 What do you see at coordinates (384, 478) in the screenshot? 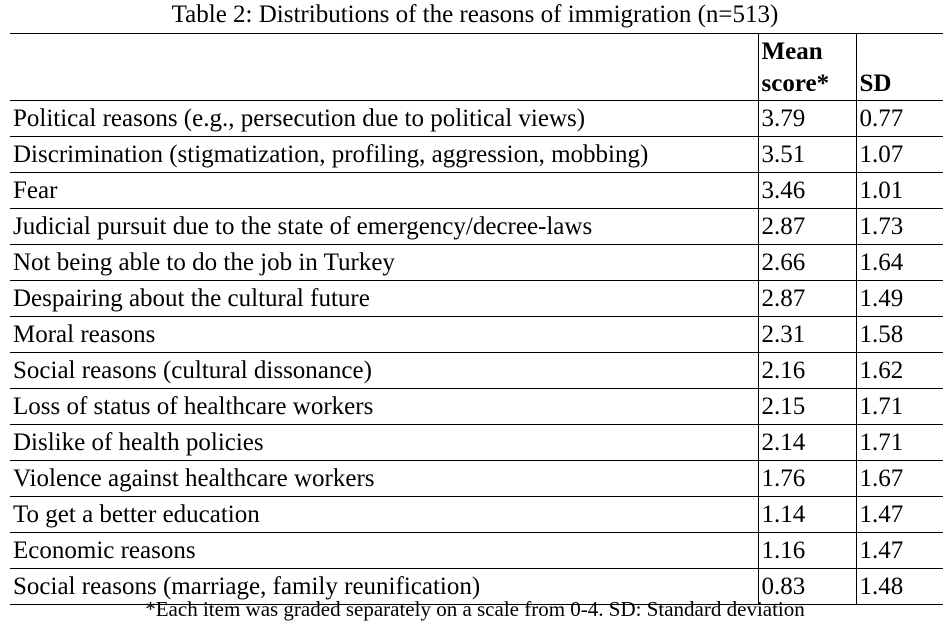
I see `cell-reason: Violence against healthcare workers` at bounding box center [384, 478].